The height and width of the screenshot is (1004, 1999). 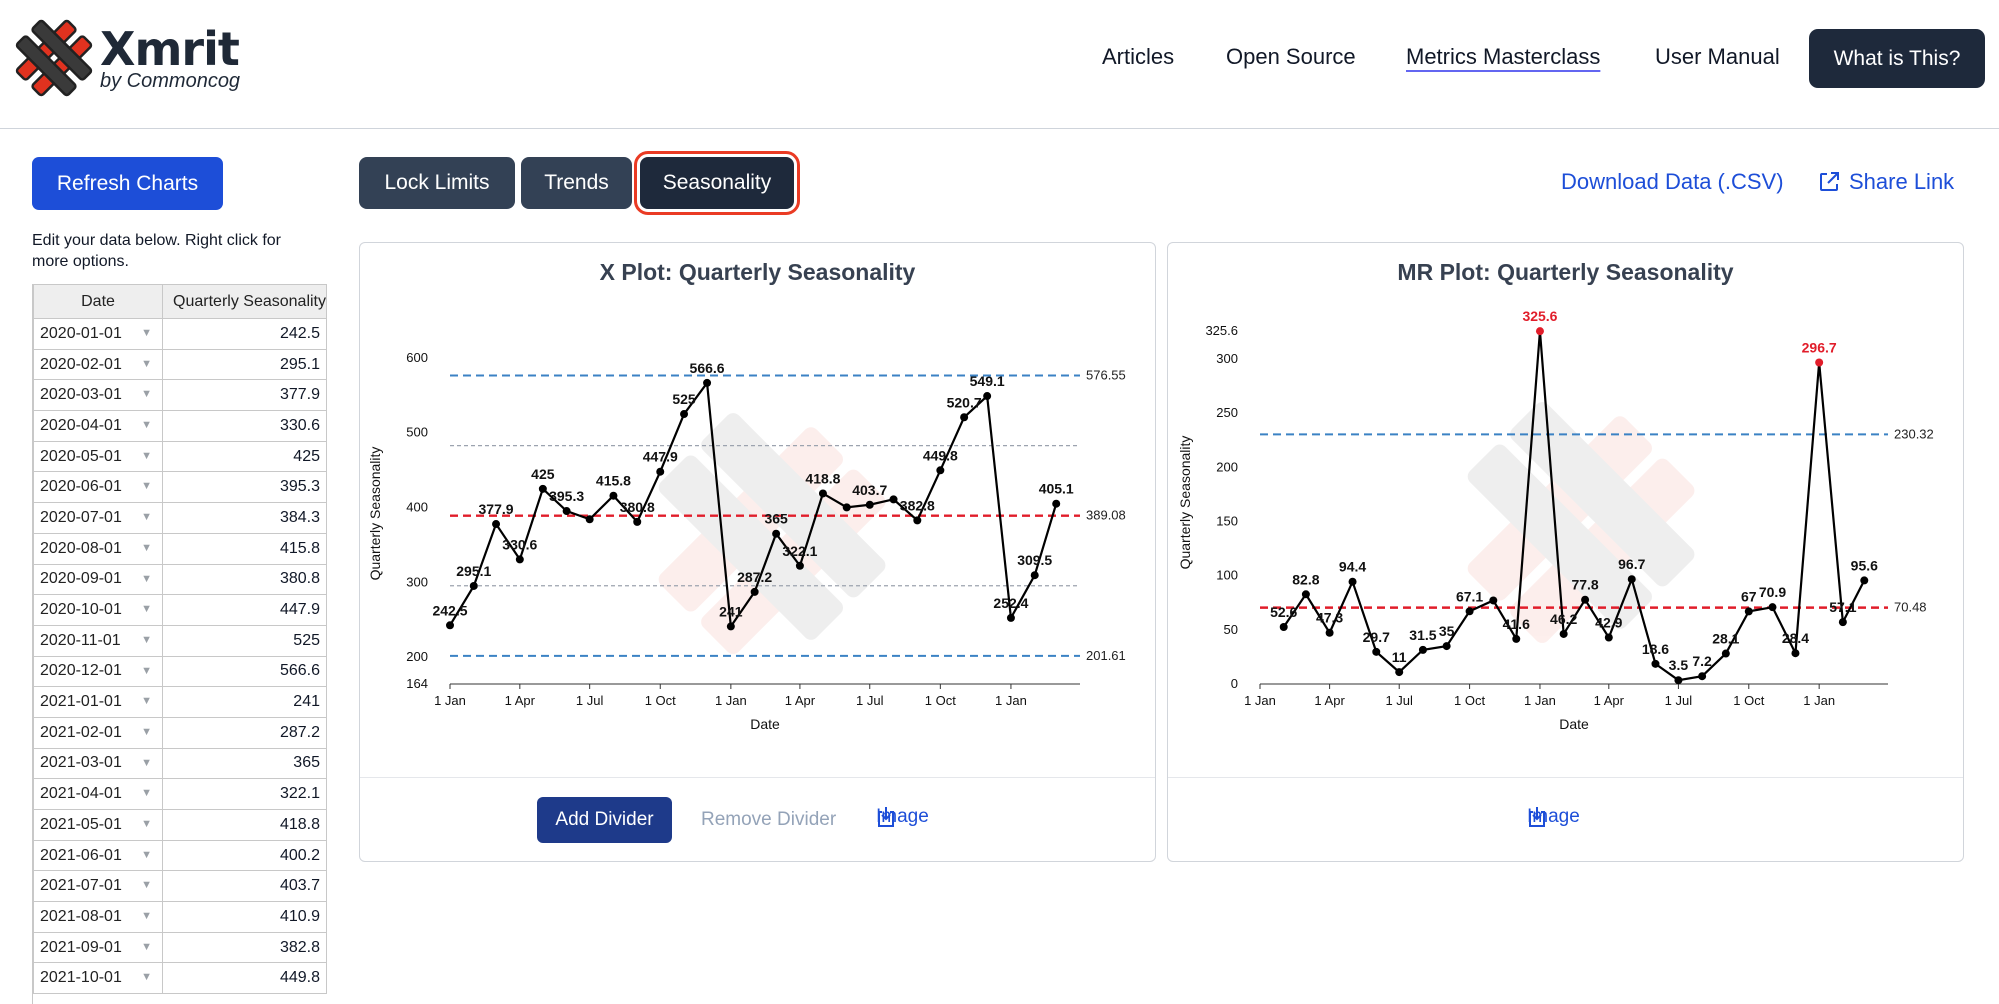 I want to click on date-cell: 2020-09-01 ▼, so click(x=98, y=579).